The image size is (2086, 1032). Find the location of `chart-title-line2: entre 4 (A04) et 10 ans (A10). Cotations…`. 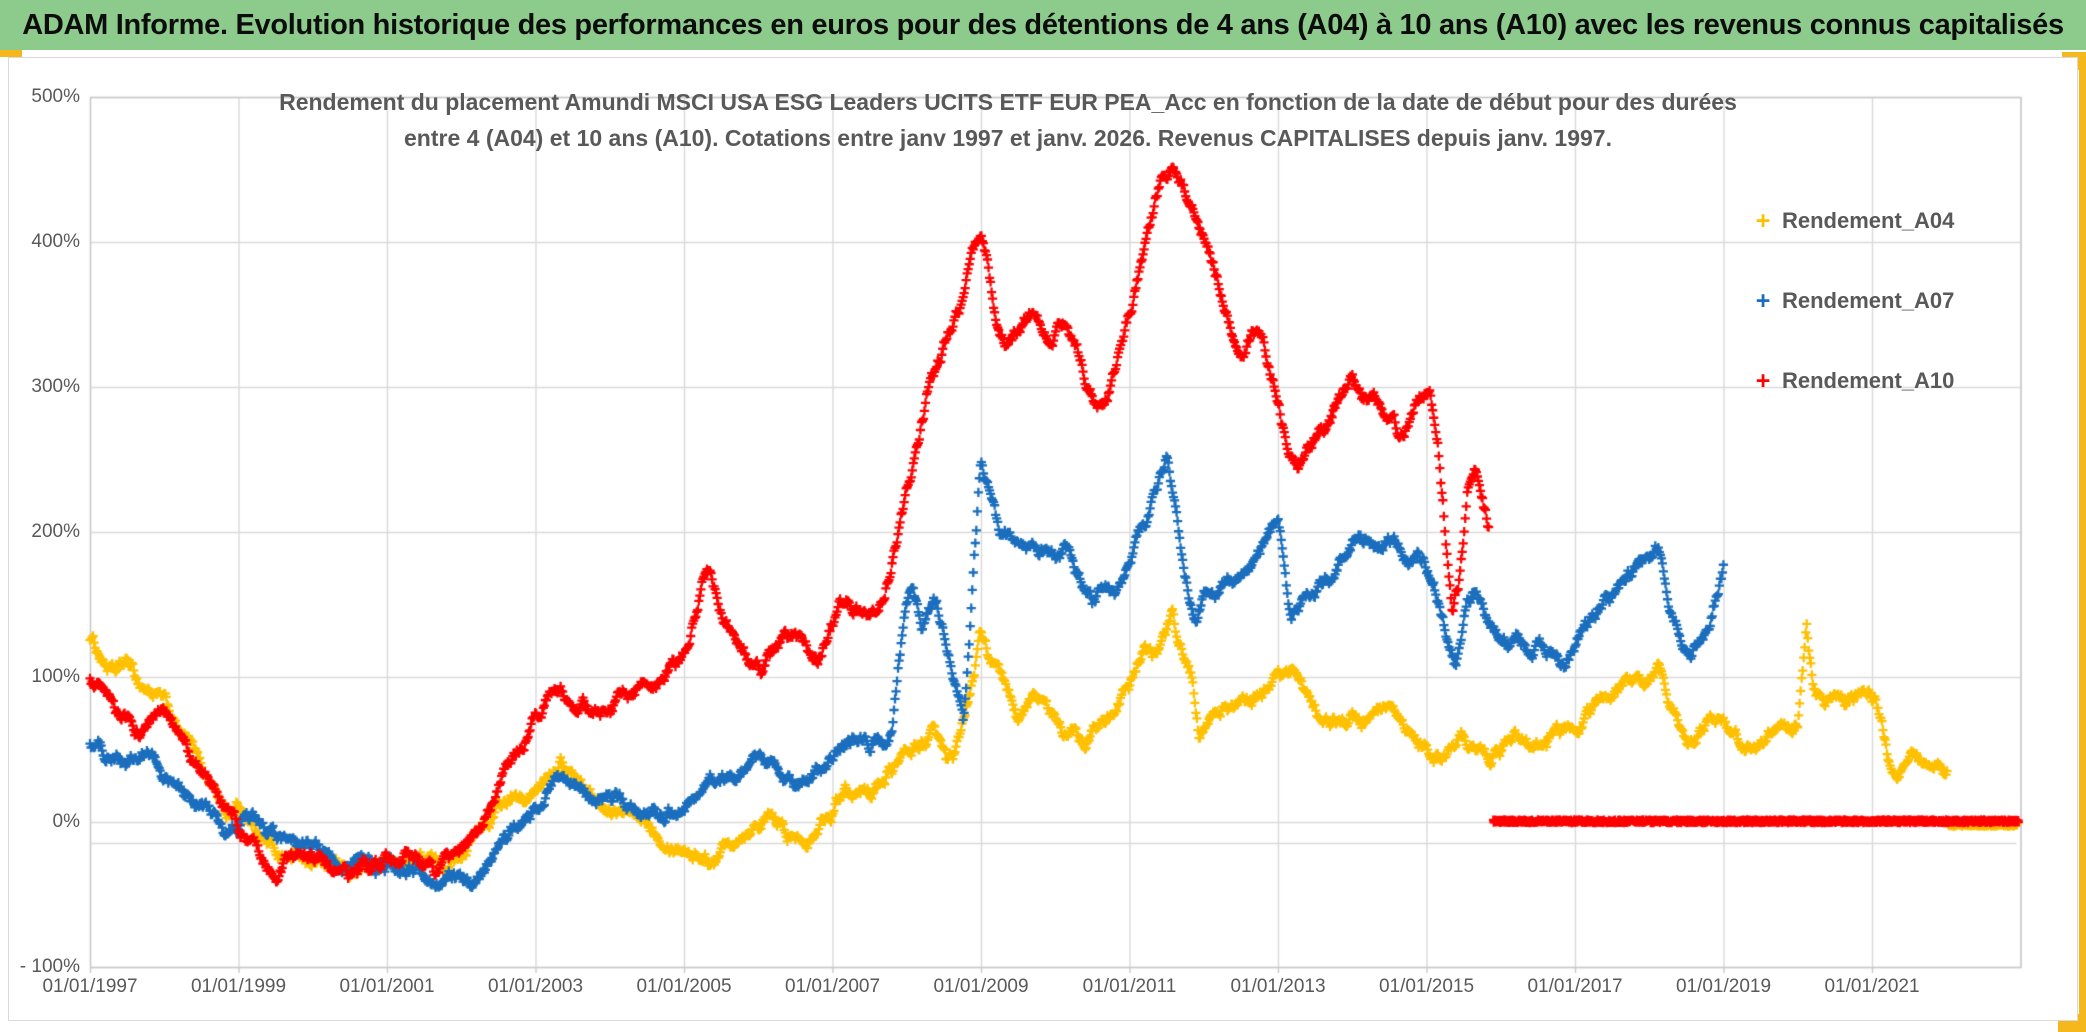

chart-title-line2: entre 4 (A04) et 10 ans (A10). Cotations… is located at coordinates (1008, 138).